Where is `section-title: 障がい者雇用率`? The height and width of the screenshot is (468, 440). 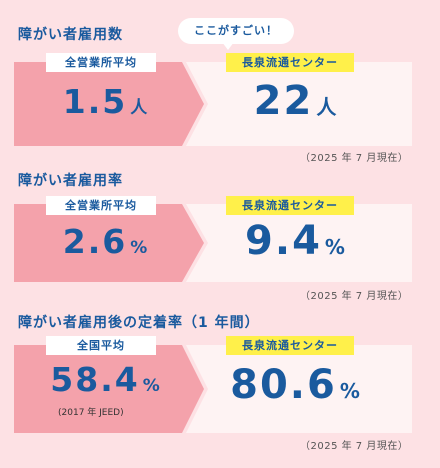 section-title: 障がい者雇用率 is located at coordinates (70, 181).